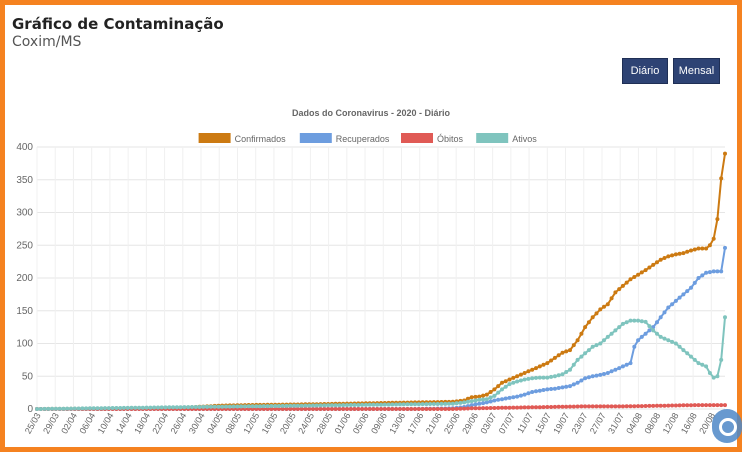 The height and width of the screenshot is (452, 742). Describe the element at coordinates (727, 426) in the screenshot. I see `accessibility-button` at that location.